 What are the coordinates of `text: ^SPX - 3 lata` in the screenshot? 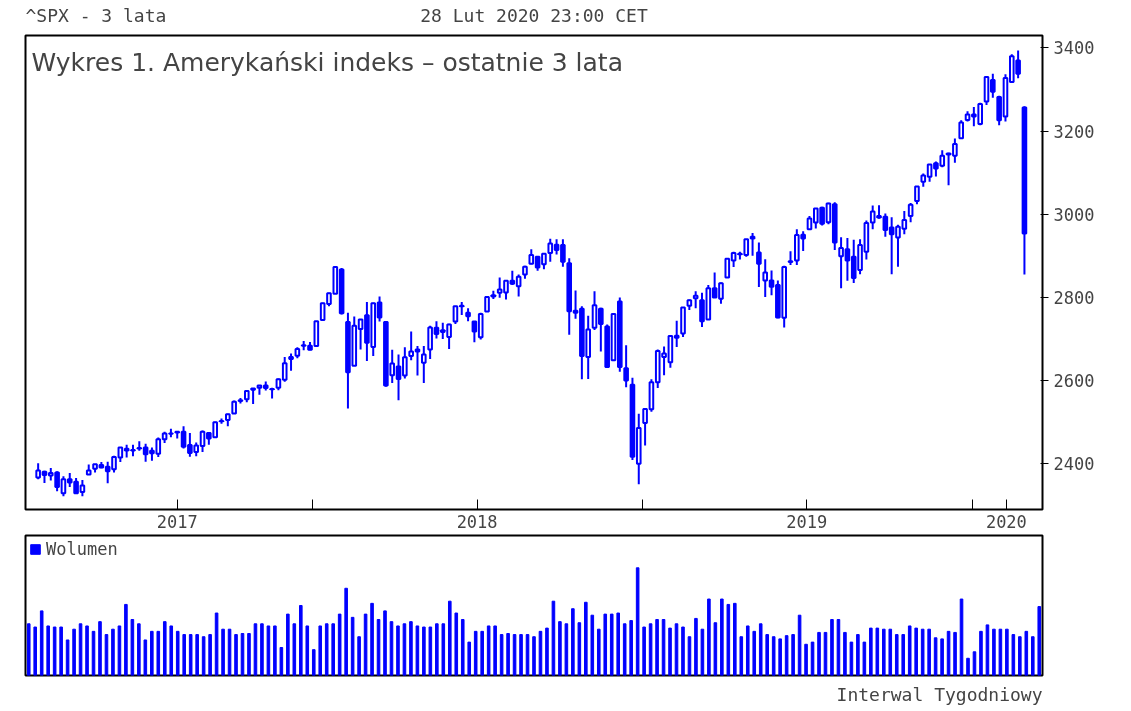 It's located at (96, 15).